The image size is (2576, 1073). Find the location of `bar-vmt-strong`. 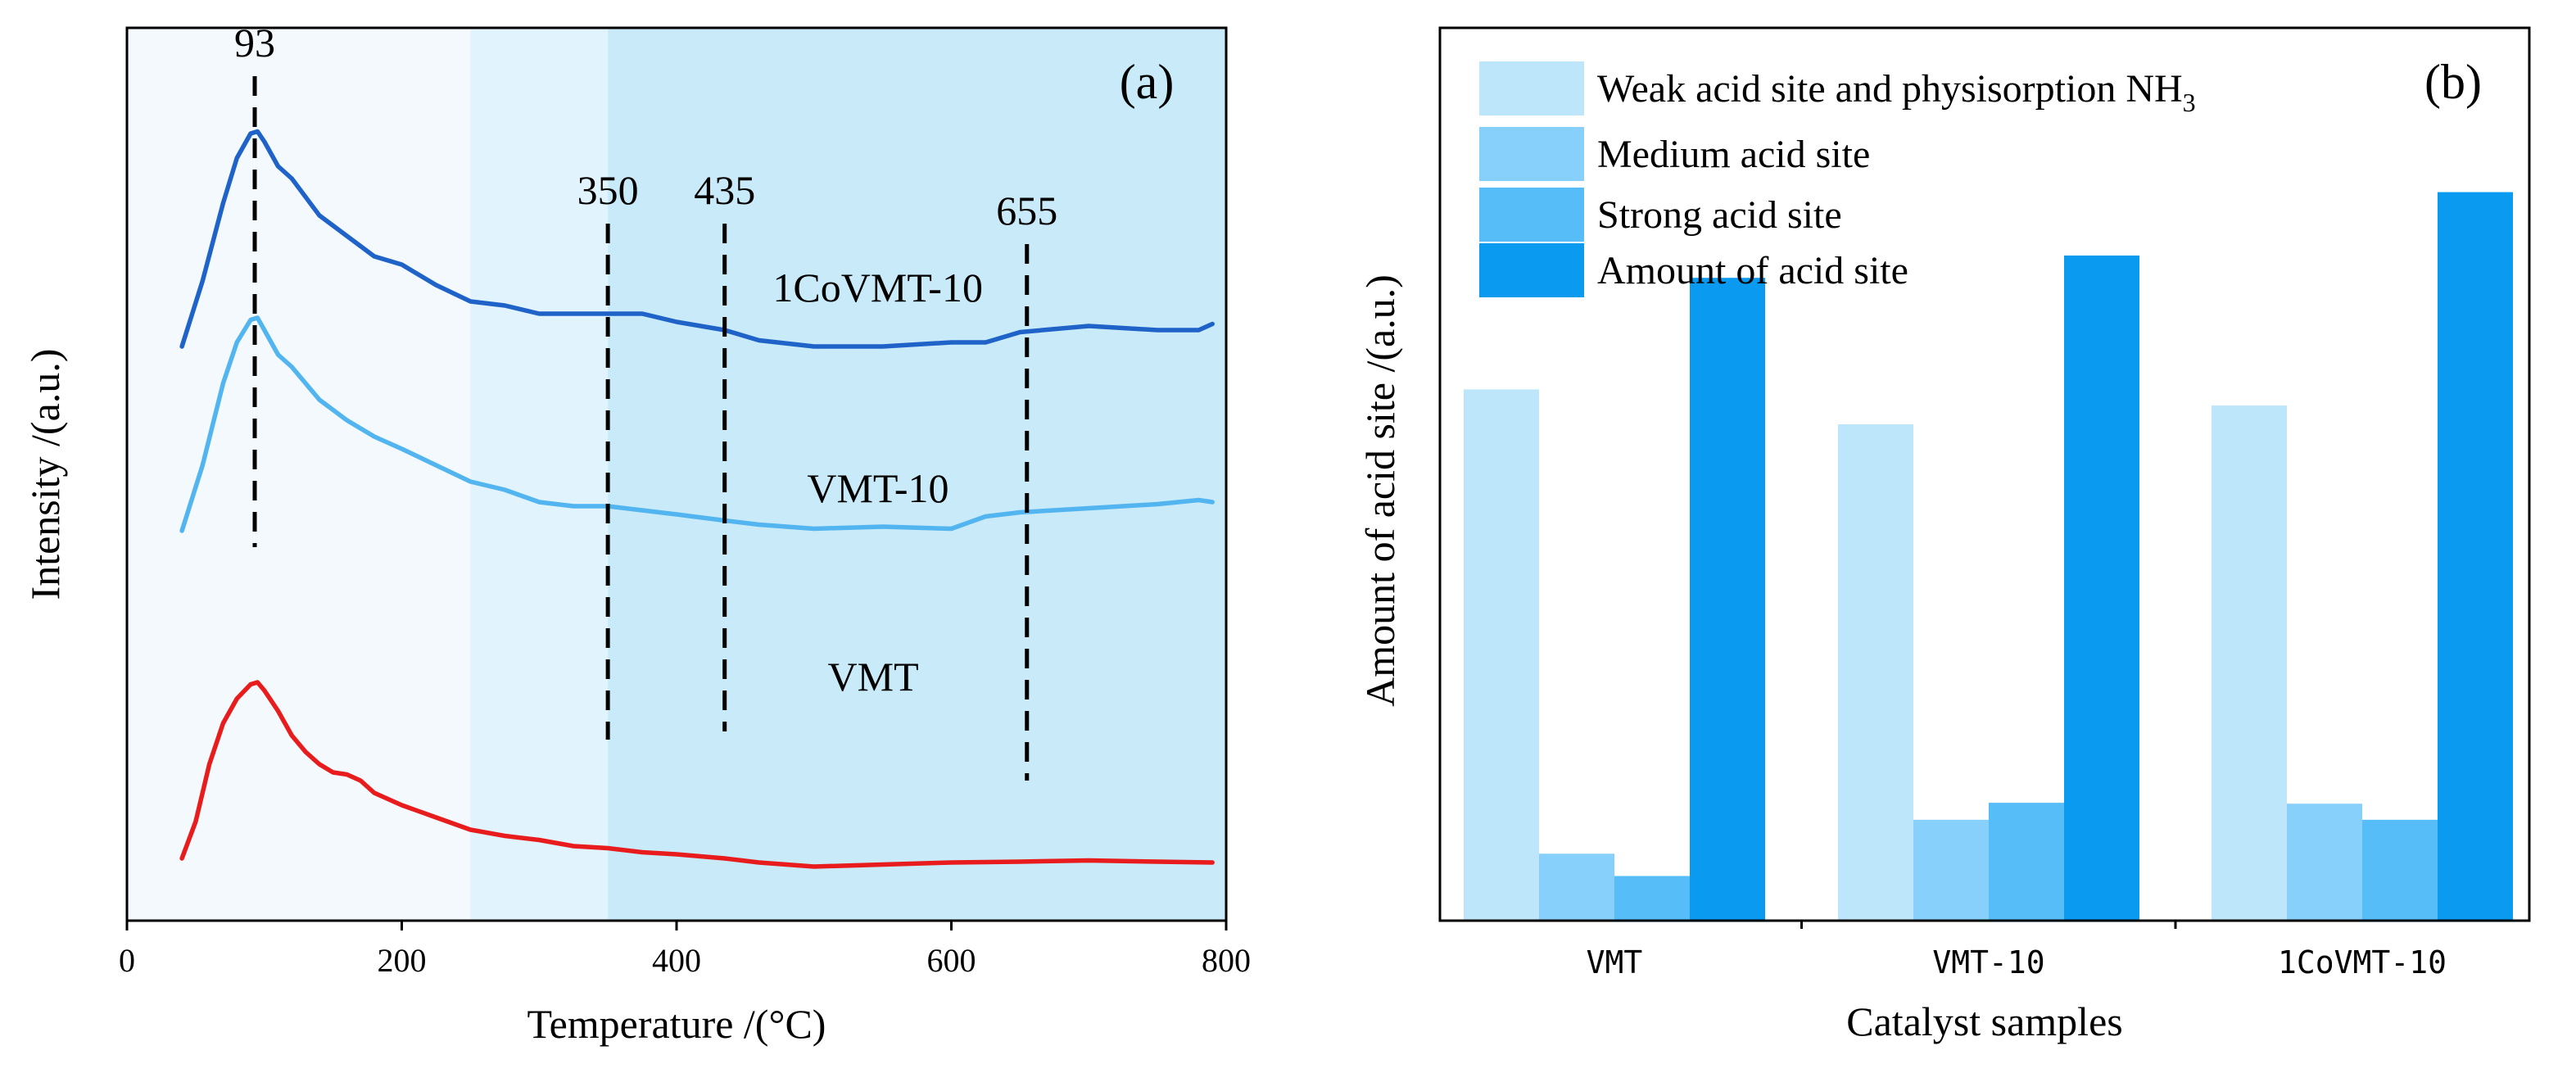

bar-vmt-strong is located at coordinates (1652, 899).